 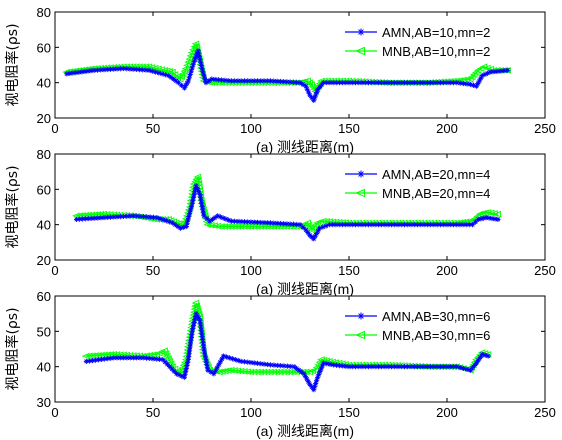 What do you see at coordinates (305, 147) in the screenshot?
I see `x-axis-label: (a) 测线距离(m)` at bounding box center [305, 147].